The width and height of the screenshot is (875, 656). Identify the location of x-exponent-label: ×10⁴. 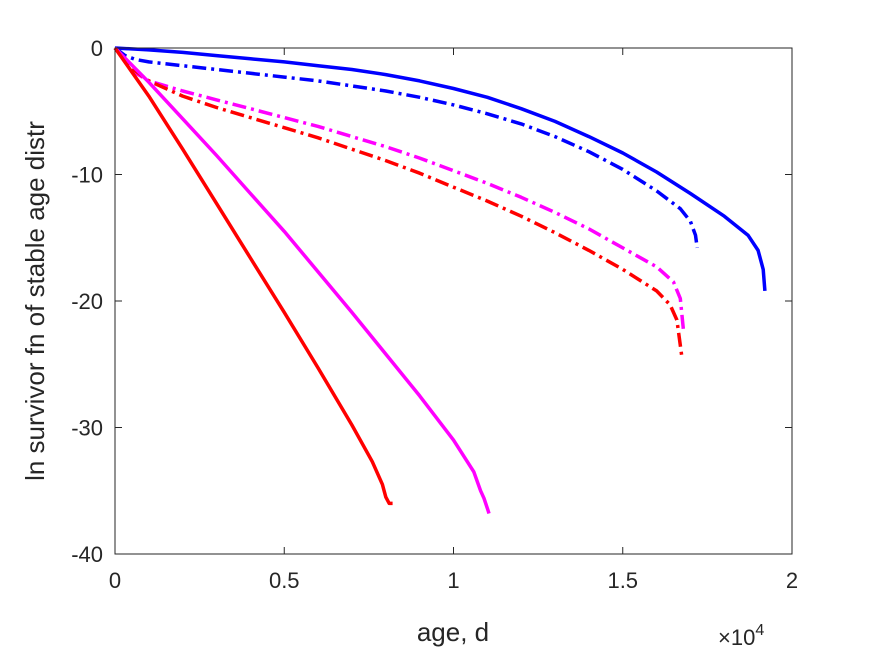
(741, 636).